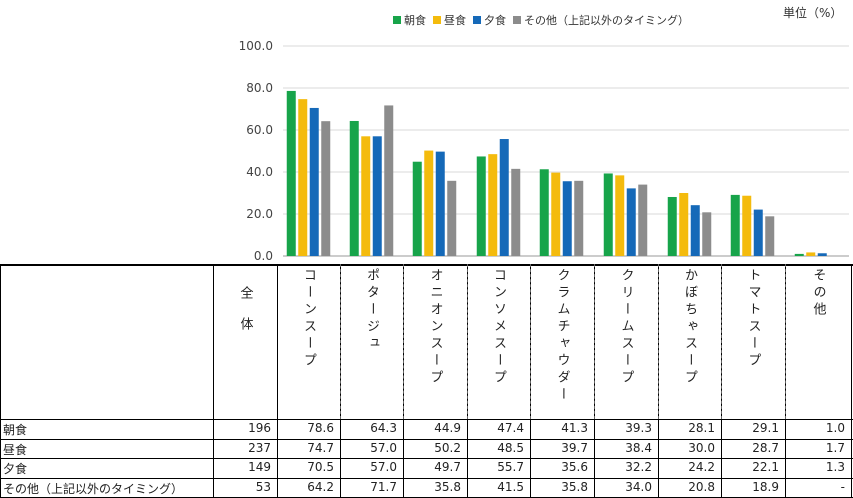  Describe the element at coordinates (765, 467) in the screenshot. I see `cell-value: 22.1` at that location.